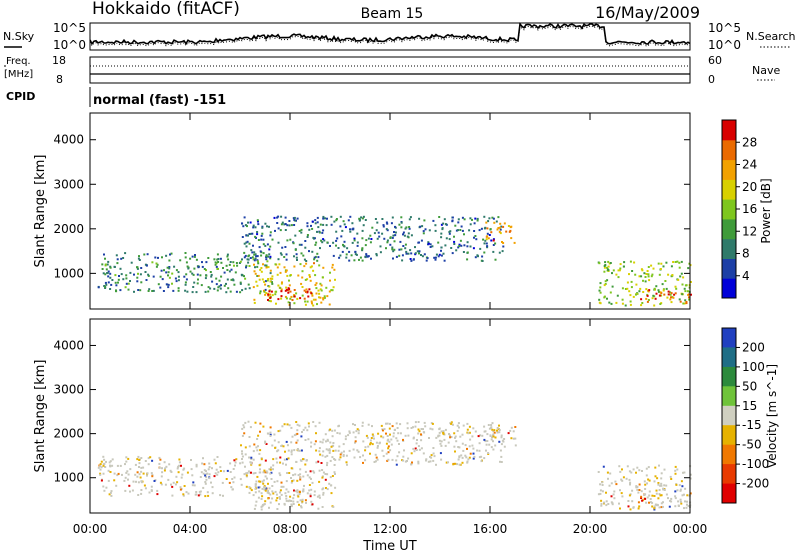 This screenshot has height=554, width=800. Describe the element at coordinates (729, 209) in the screenshot. I see `power-cbar-segment` at that location.